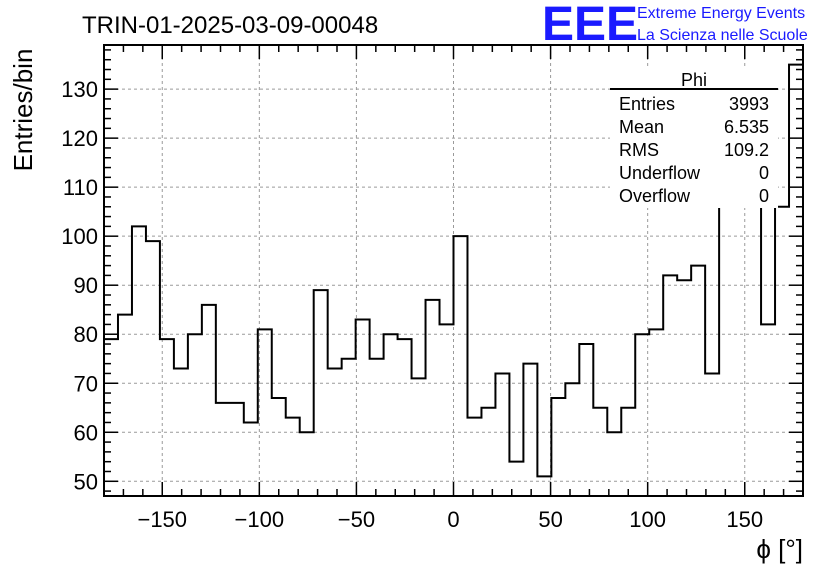 The height and width of the screenshot is (572, 836). I want to click on x-axis-title: ϕ [°], so click(779, 549).